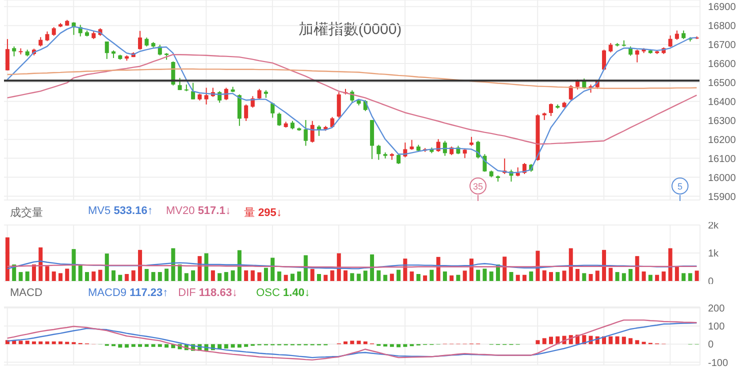 This screenshot has width=740, height=367. I want to click on text: 量, so click(249, 213).